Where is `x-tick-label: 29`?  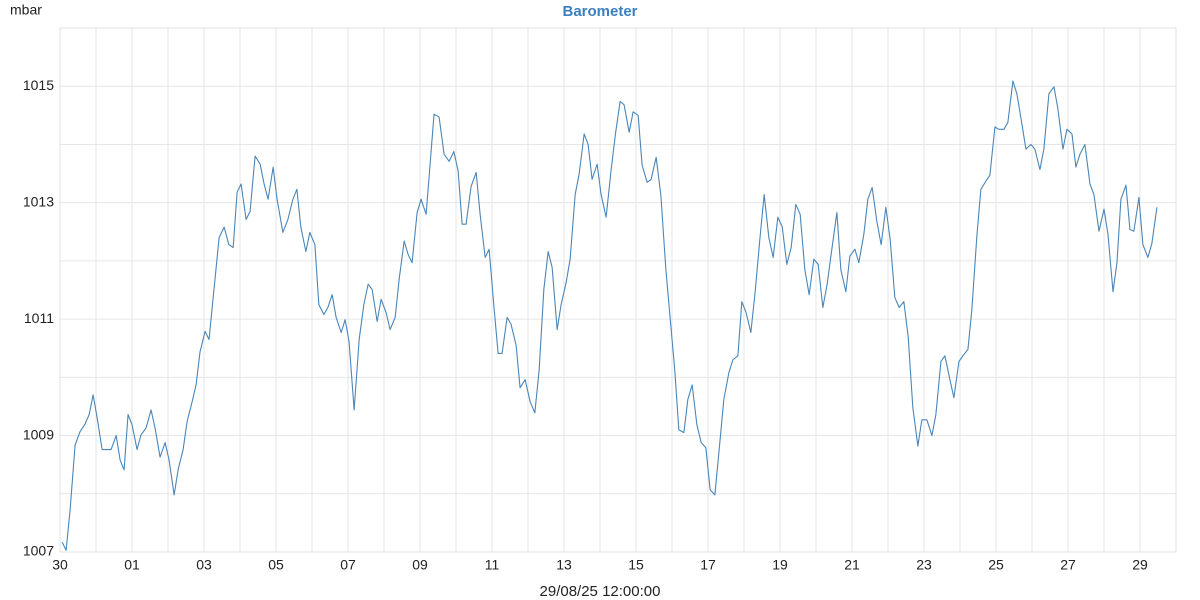
x-tick-label: 29 is located at coordinates (1140, 565).